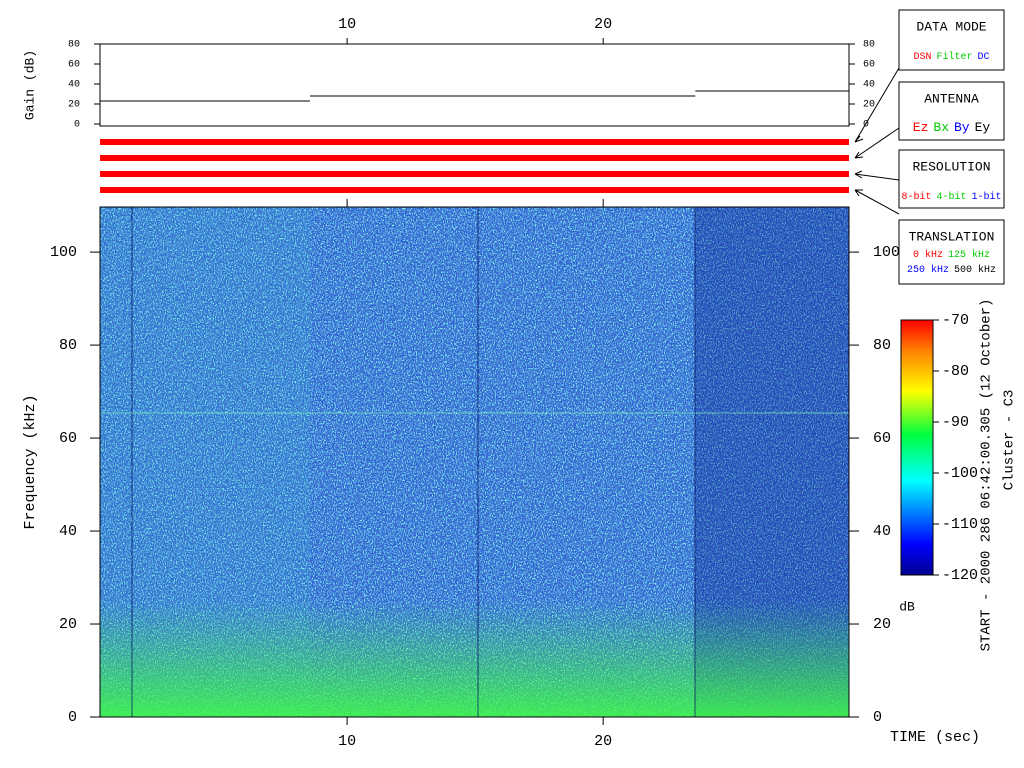  I want to click on legend-title: ANTENNA, so click(951, 98).